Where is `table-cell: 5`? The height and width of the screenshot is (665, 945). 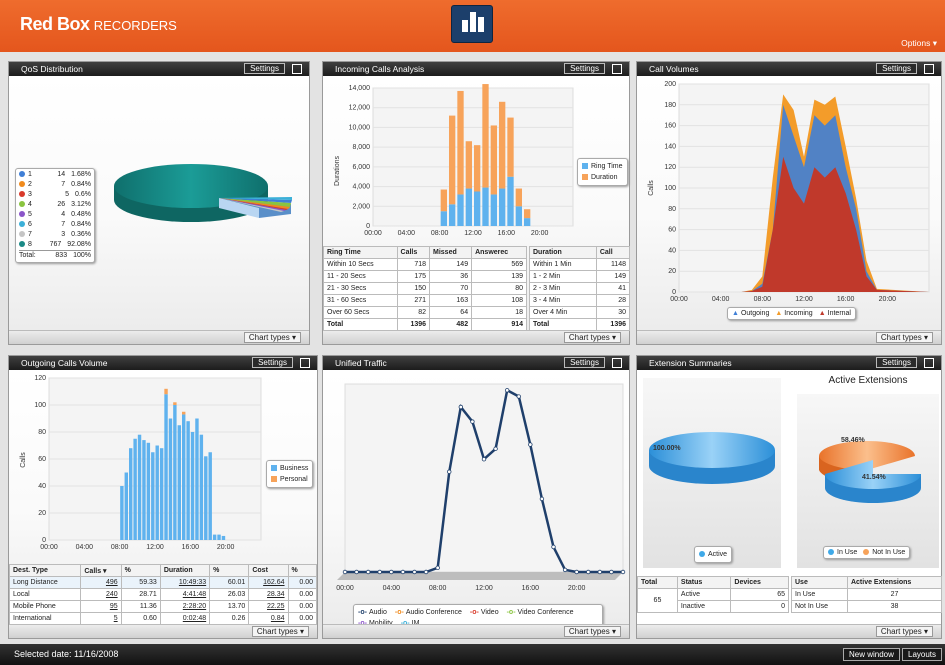
table-cell: 5 is located at coordinates (101, 618).